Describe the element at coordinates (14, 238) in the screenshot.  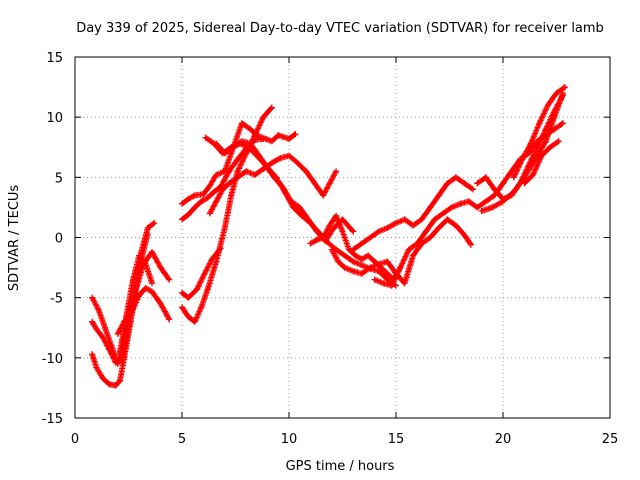
I see `y-axis-label: SDTVAR / TECUs` at that location.